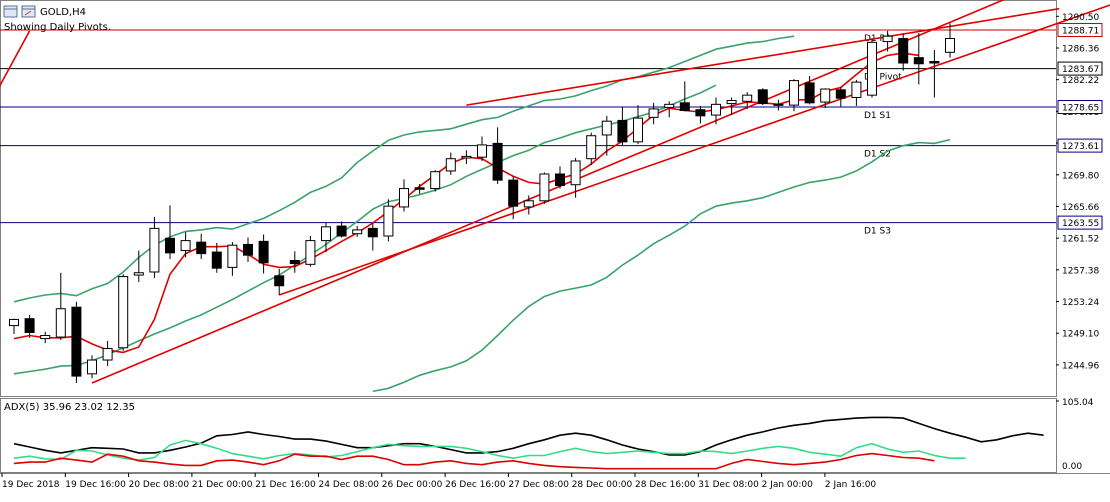 The width and height of the screenshot is (1110, 502). I want to click on adx-label: ADX(5) 35.96 23.02 12.35, so click(69, 407).